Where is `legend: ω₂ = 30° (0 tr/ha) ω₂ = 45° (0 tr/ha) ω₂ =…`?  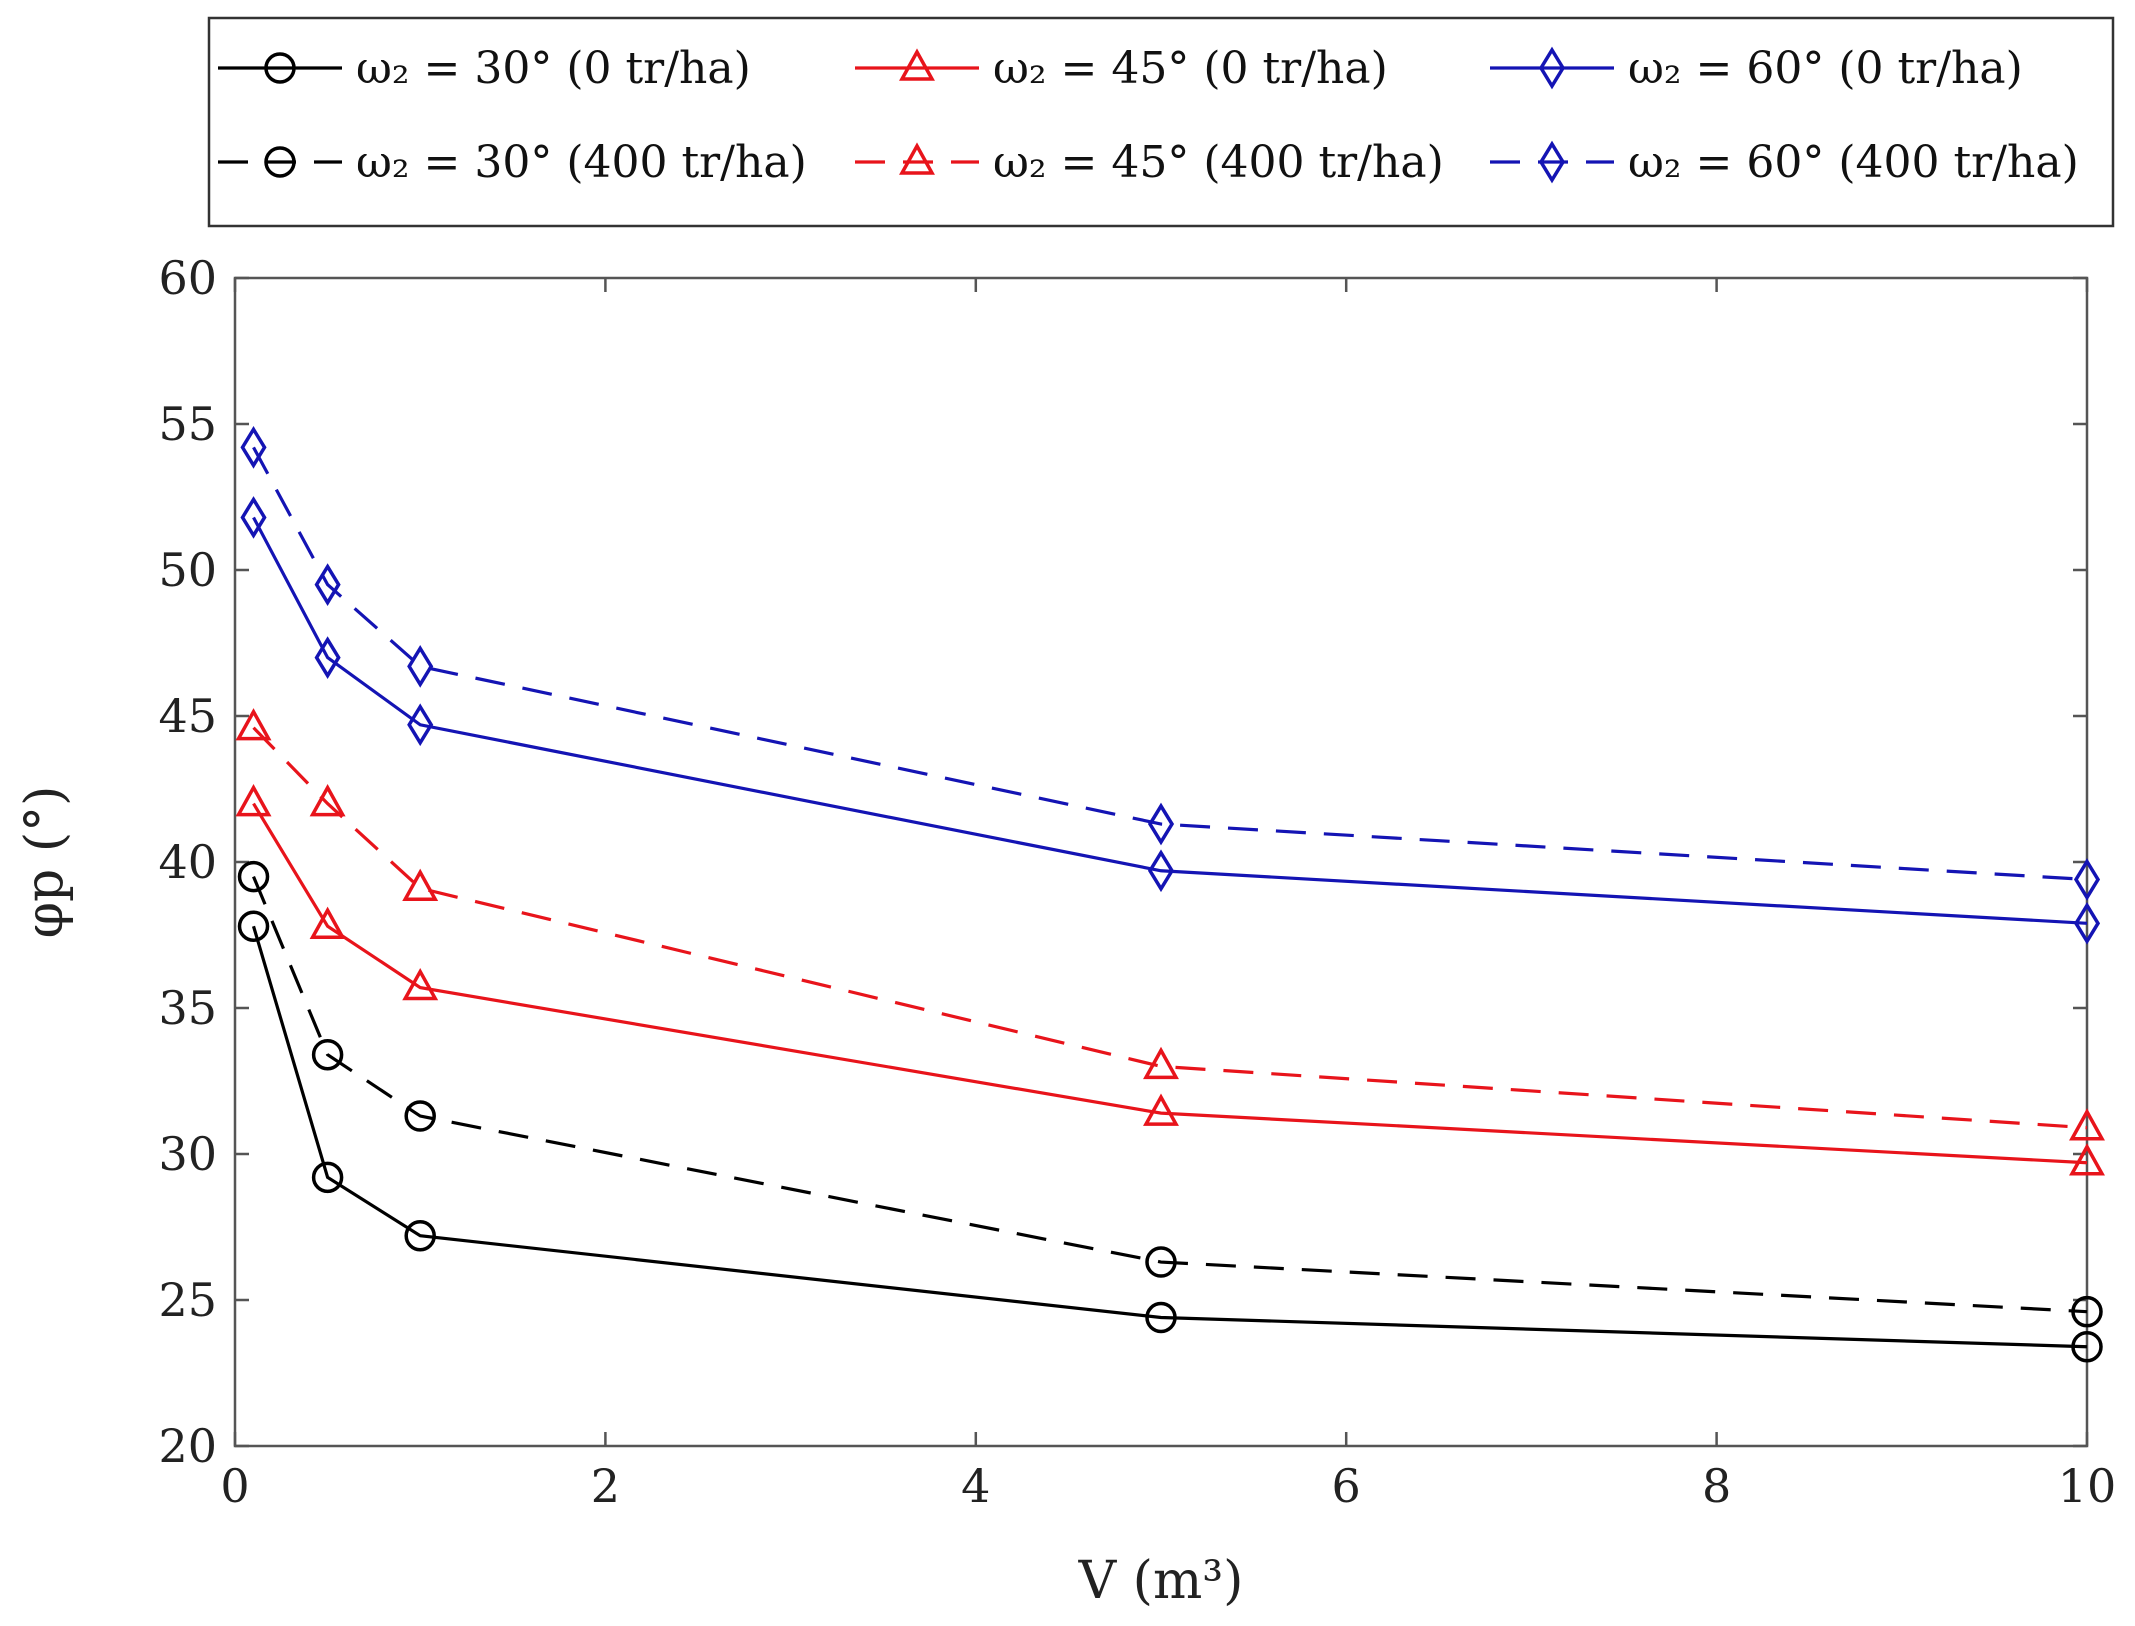 legend: ω₂ = 30° (0 tr/ha) ω₂ = 45° (0 tr/ha) ω₂ =… is located at coordinates (1148, 115).